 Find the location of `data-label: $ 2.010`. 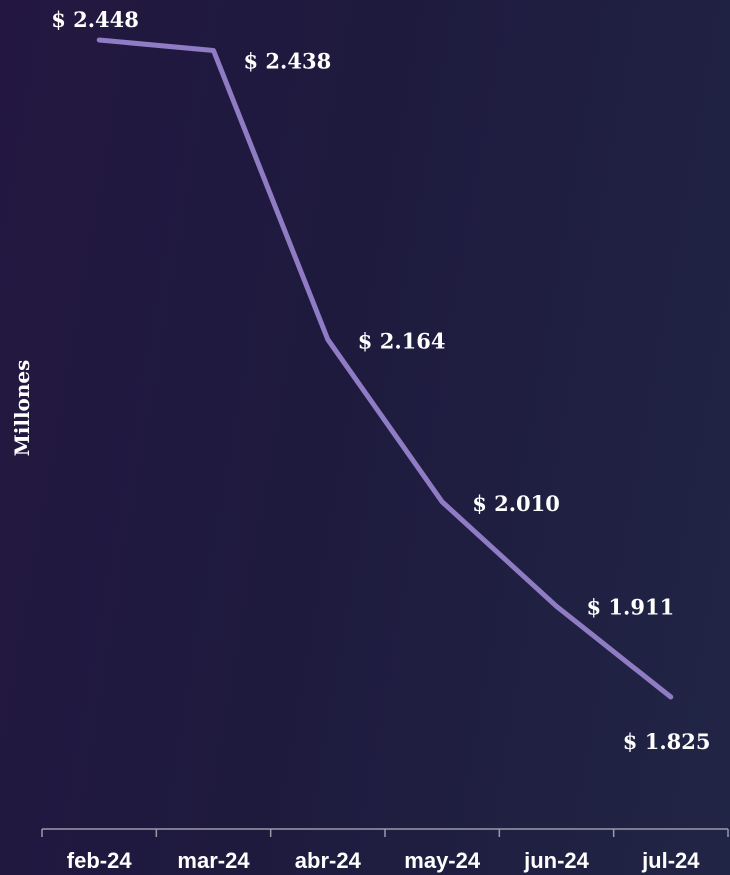

data-label: $ 2.010 is located at coordinates (516, 503).